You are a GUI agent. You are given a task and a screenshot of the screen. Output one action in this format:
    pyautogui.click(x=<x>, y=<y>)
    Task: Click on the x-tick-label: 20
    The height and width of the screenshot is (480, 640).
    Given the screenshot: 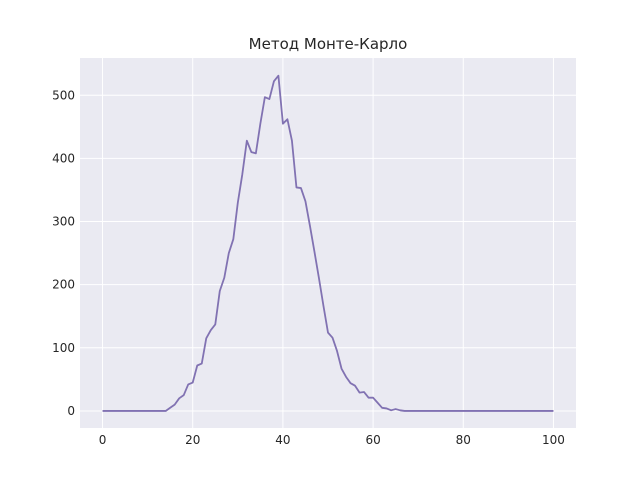 What is the action you would take?
    pyautogui.click(x=192, y=440)
    